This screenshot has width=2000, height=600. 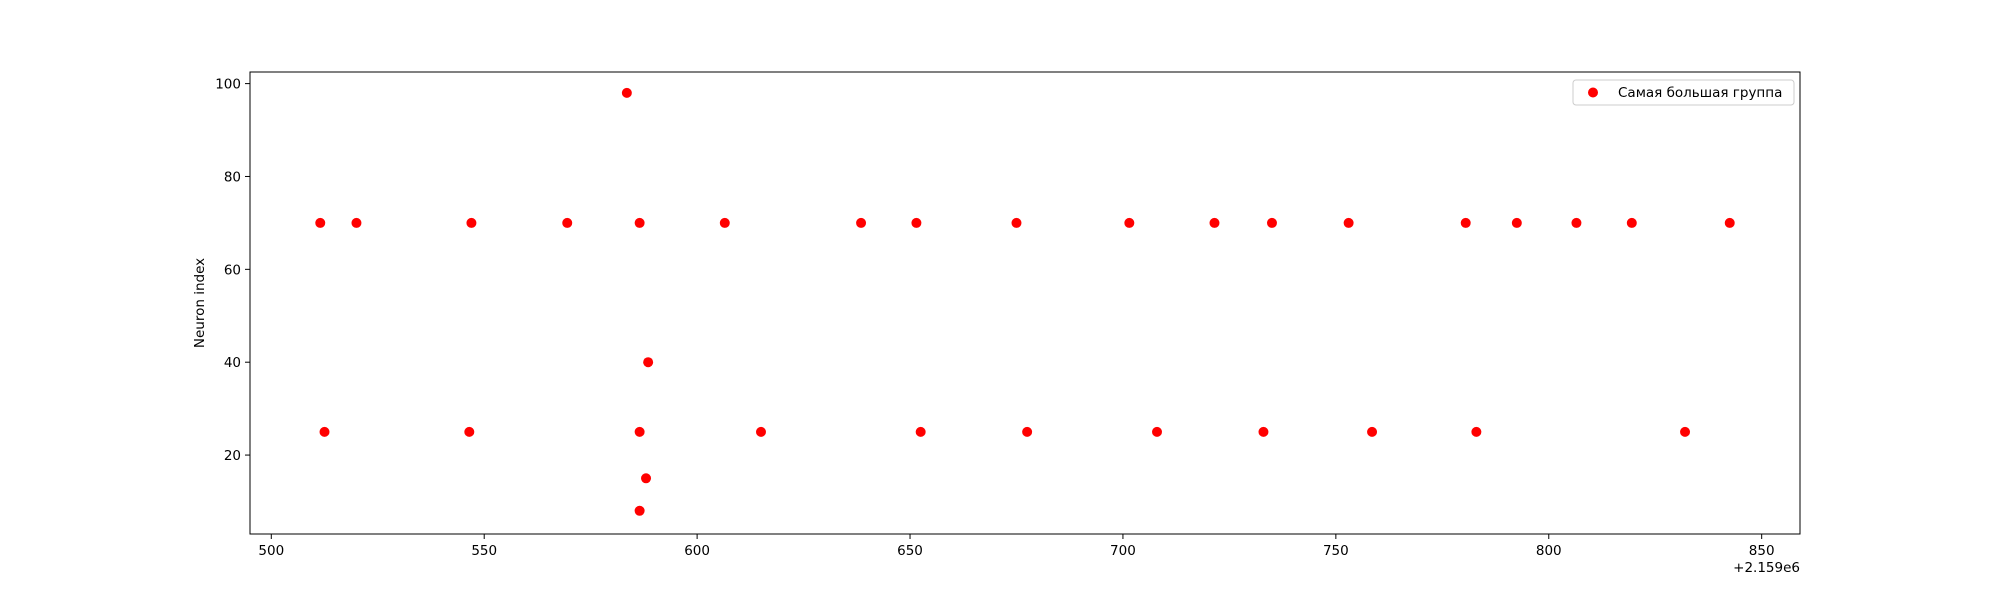 I want to click on legend: Самая большая группа, so click(x=1683, y=92).